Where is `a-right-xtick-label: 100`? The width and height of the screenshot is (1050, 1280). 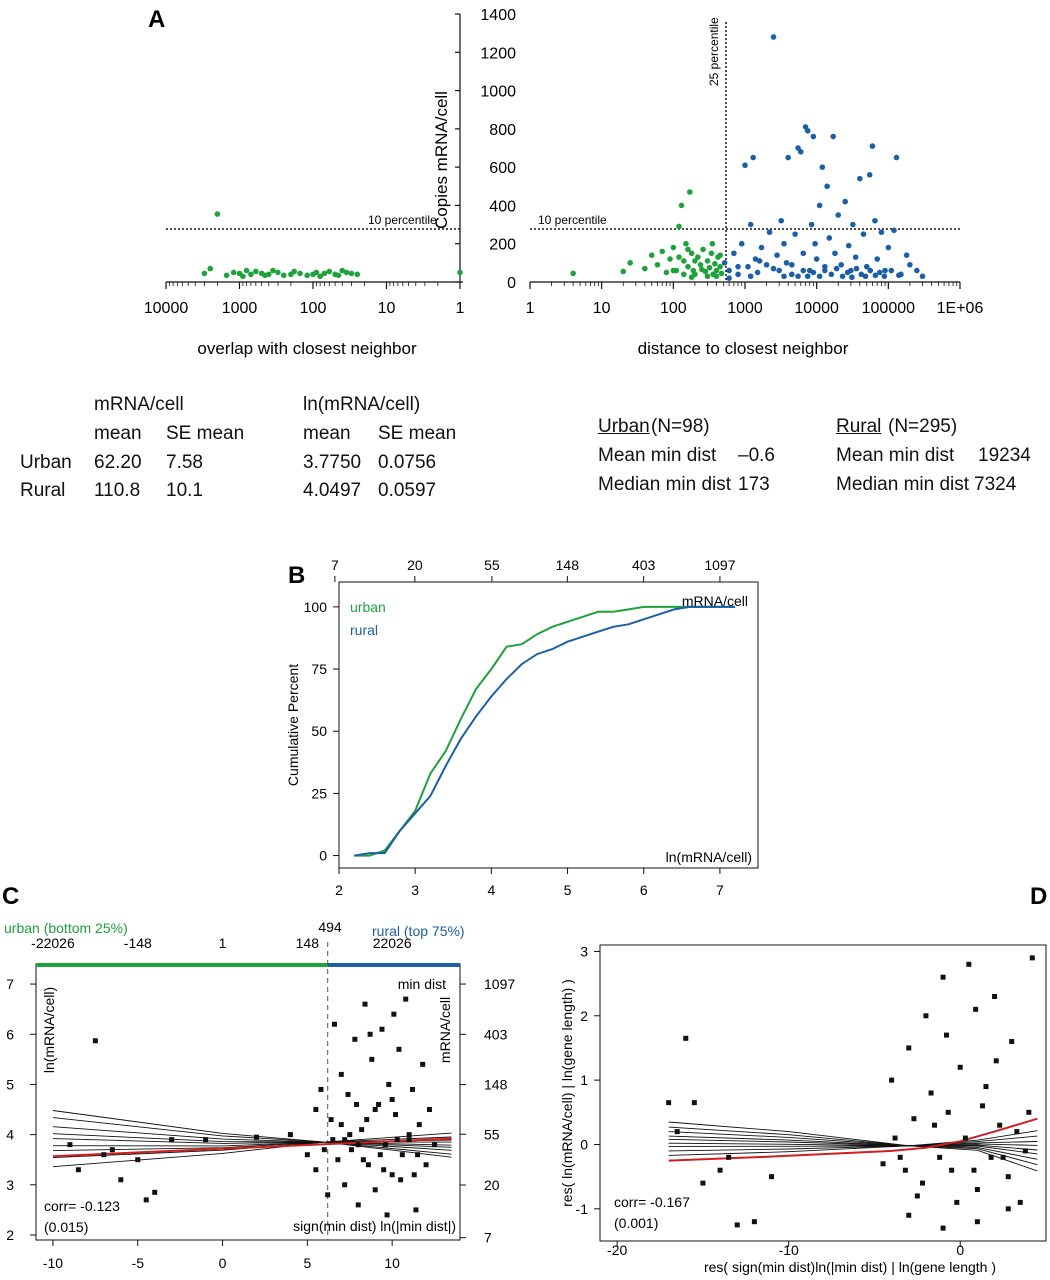
a-right-xtick-label: 100 is located at coordinates (673, 308).